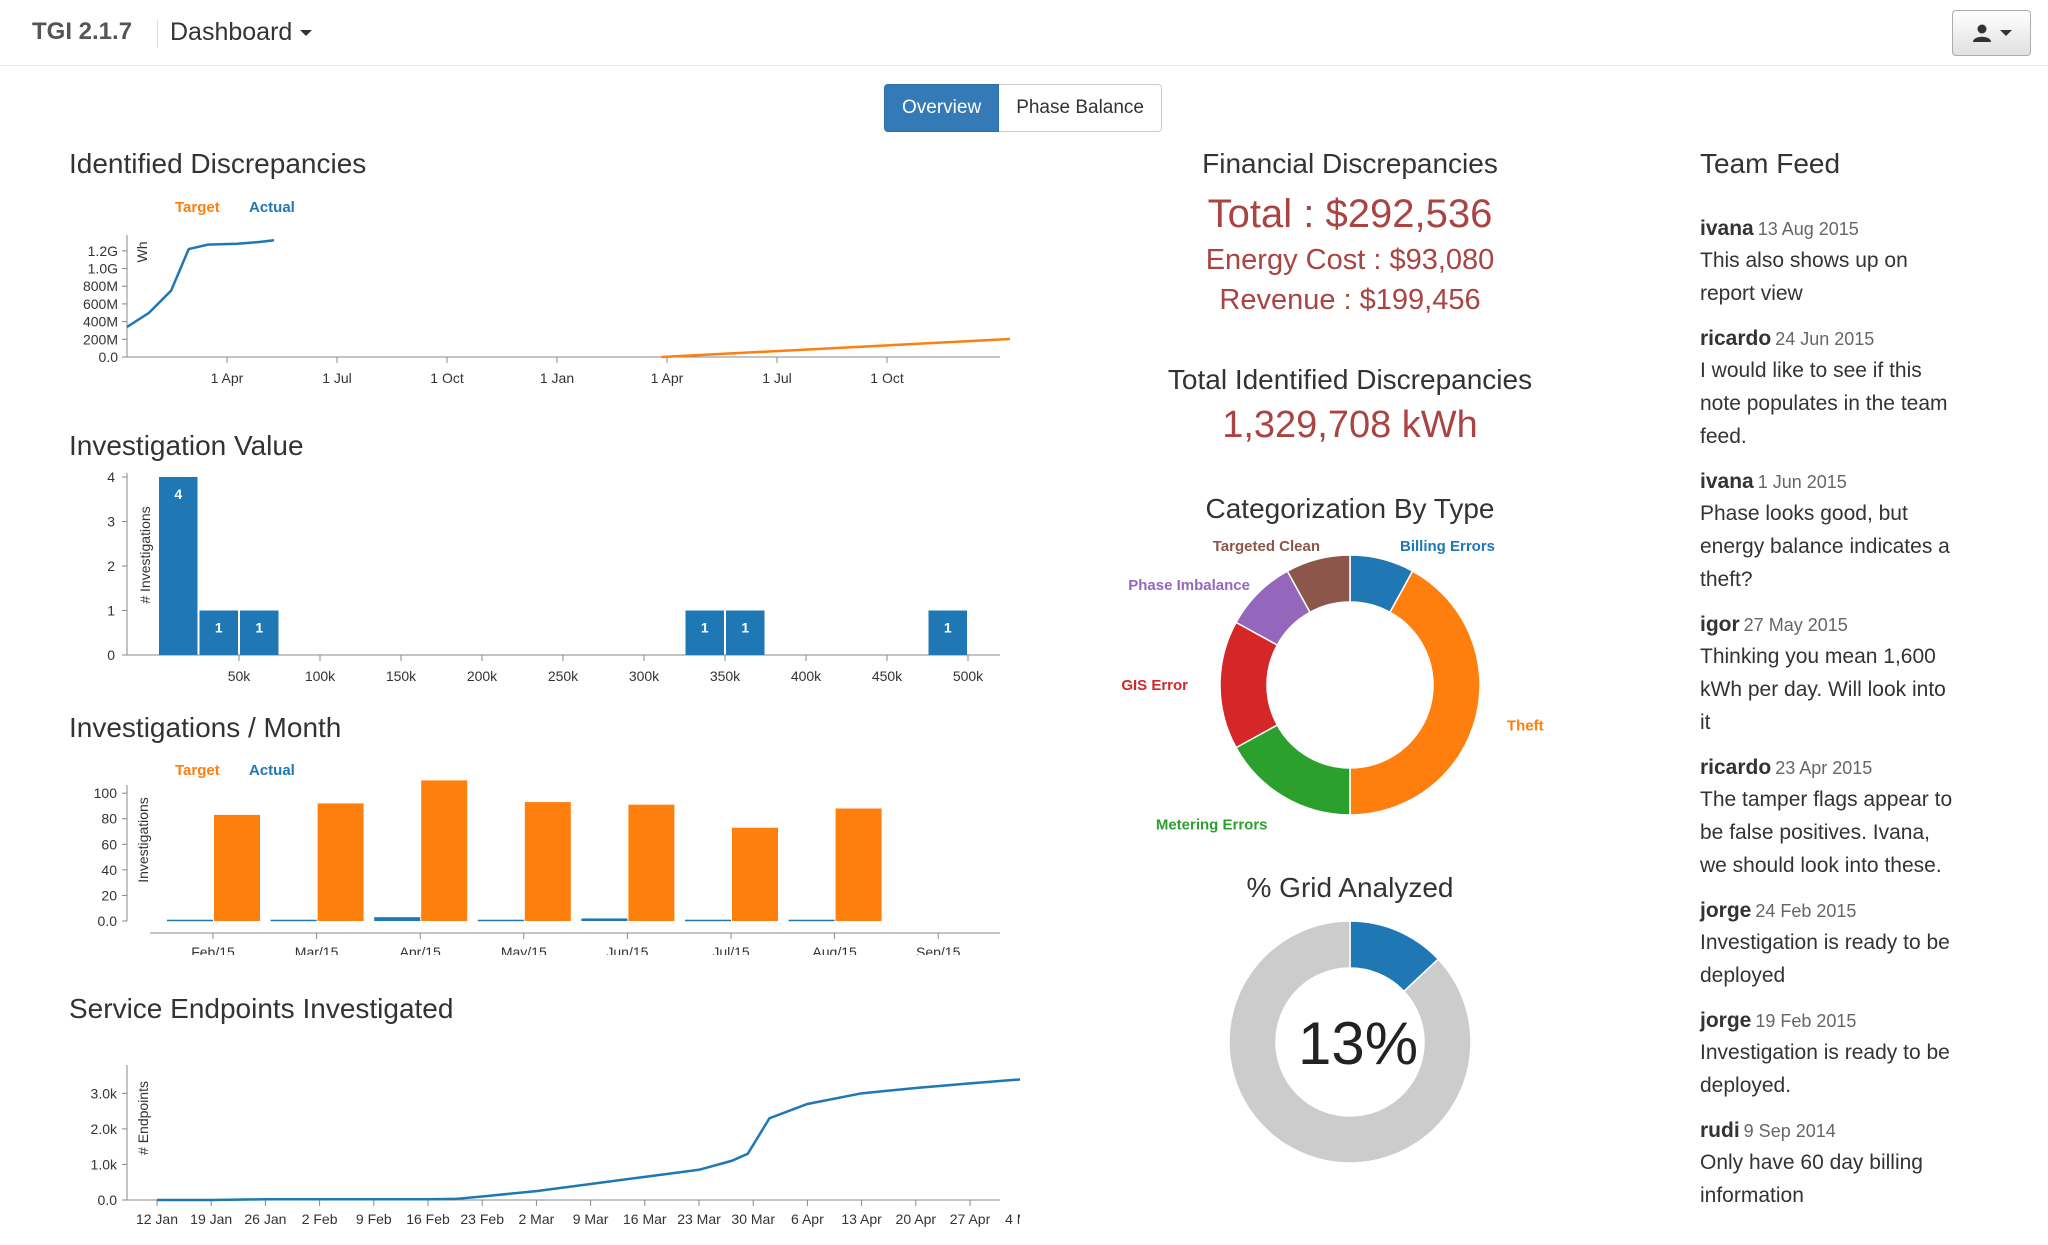 This screenshot has height=1245, width=2048. Describe the element at coordinates (1350, 1042) in the screenshot. I see `grid-analyzed-donut-chart: 13%` at that location.